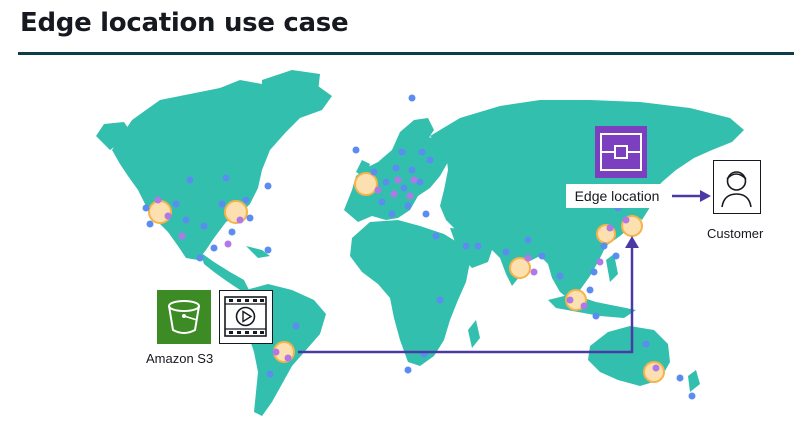 This screenshot has width=794, height=428. Describe the element at coordinates (632, 242) in the screenshot. I see `route-arrowhead` at that location.